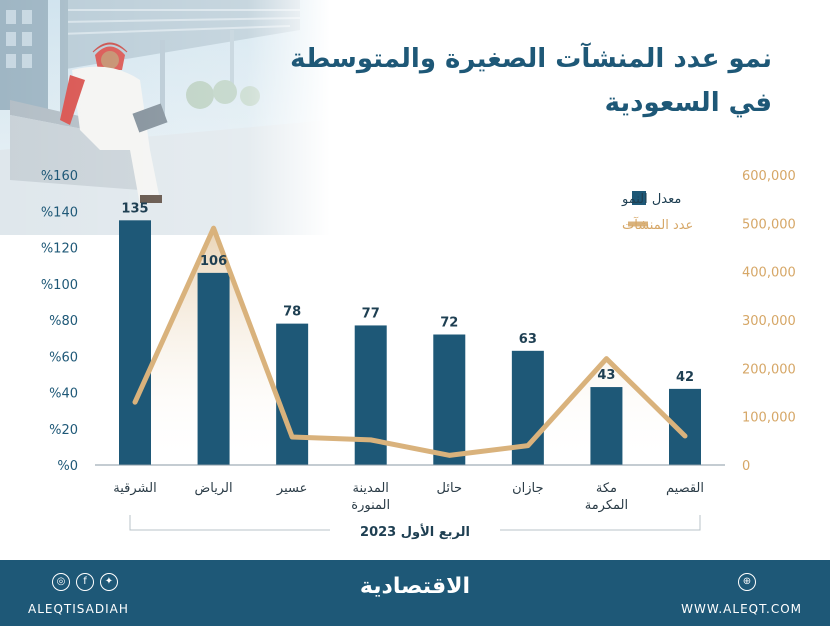 This screenshot has height=626, width=830. I want to click on legend-growth-label: معدل النمو, so click(651, 199).